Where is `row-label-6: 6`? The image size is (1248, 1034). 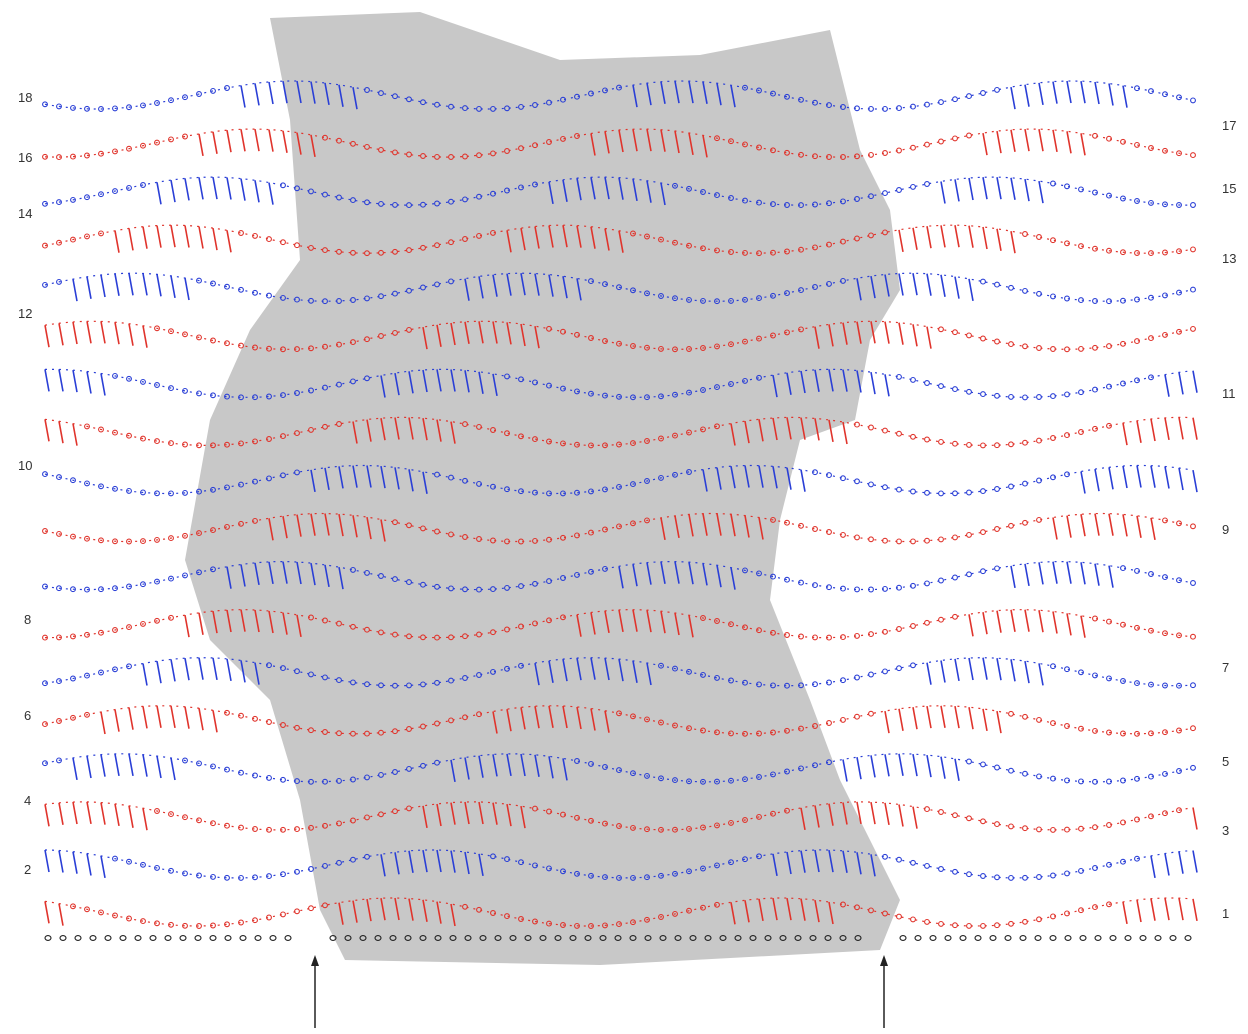
row-label-6: 6 is located at coordinates (27, 715).